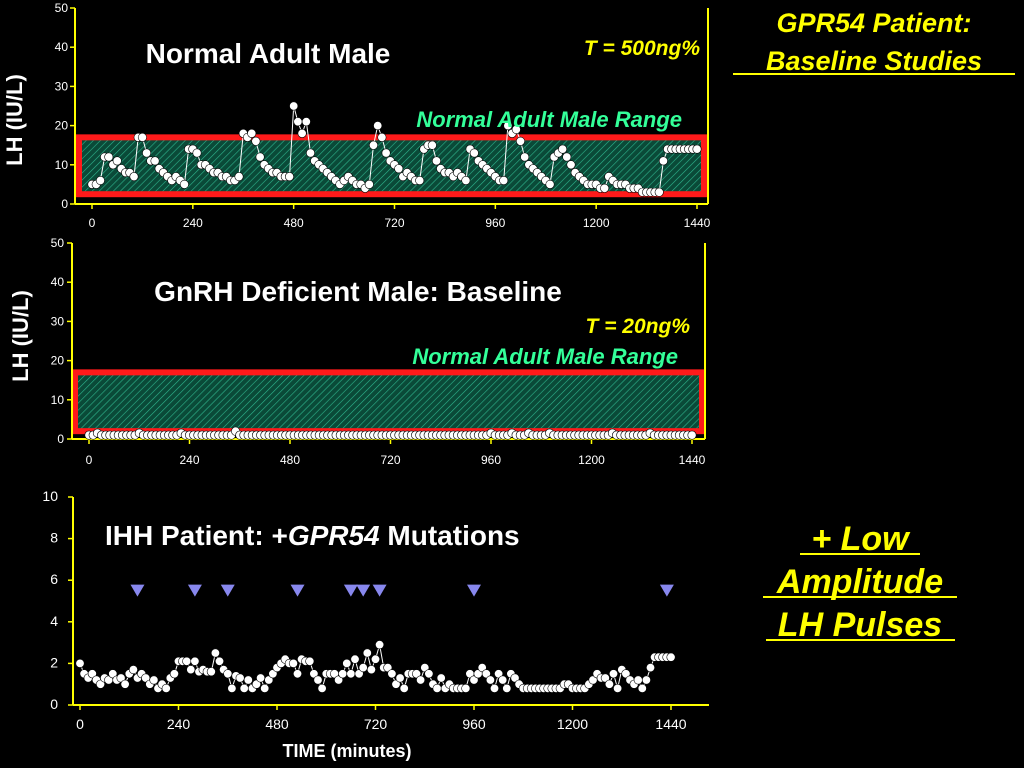 The width and height of the screenshot is (1024, 768). What do you see at coordinates (388, 402) in the screenshot?
I see `normal-range-band` at bounding box center [388, 402].